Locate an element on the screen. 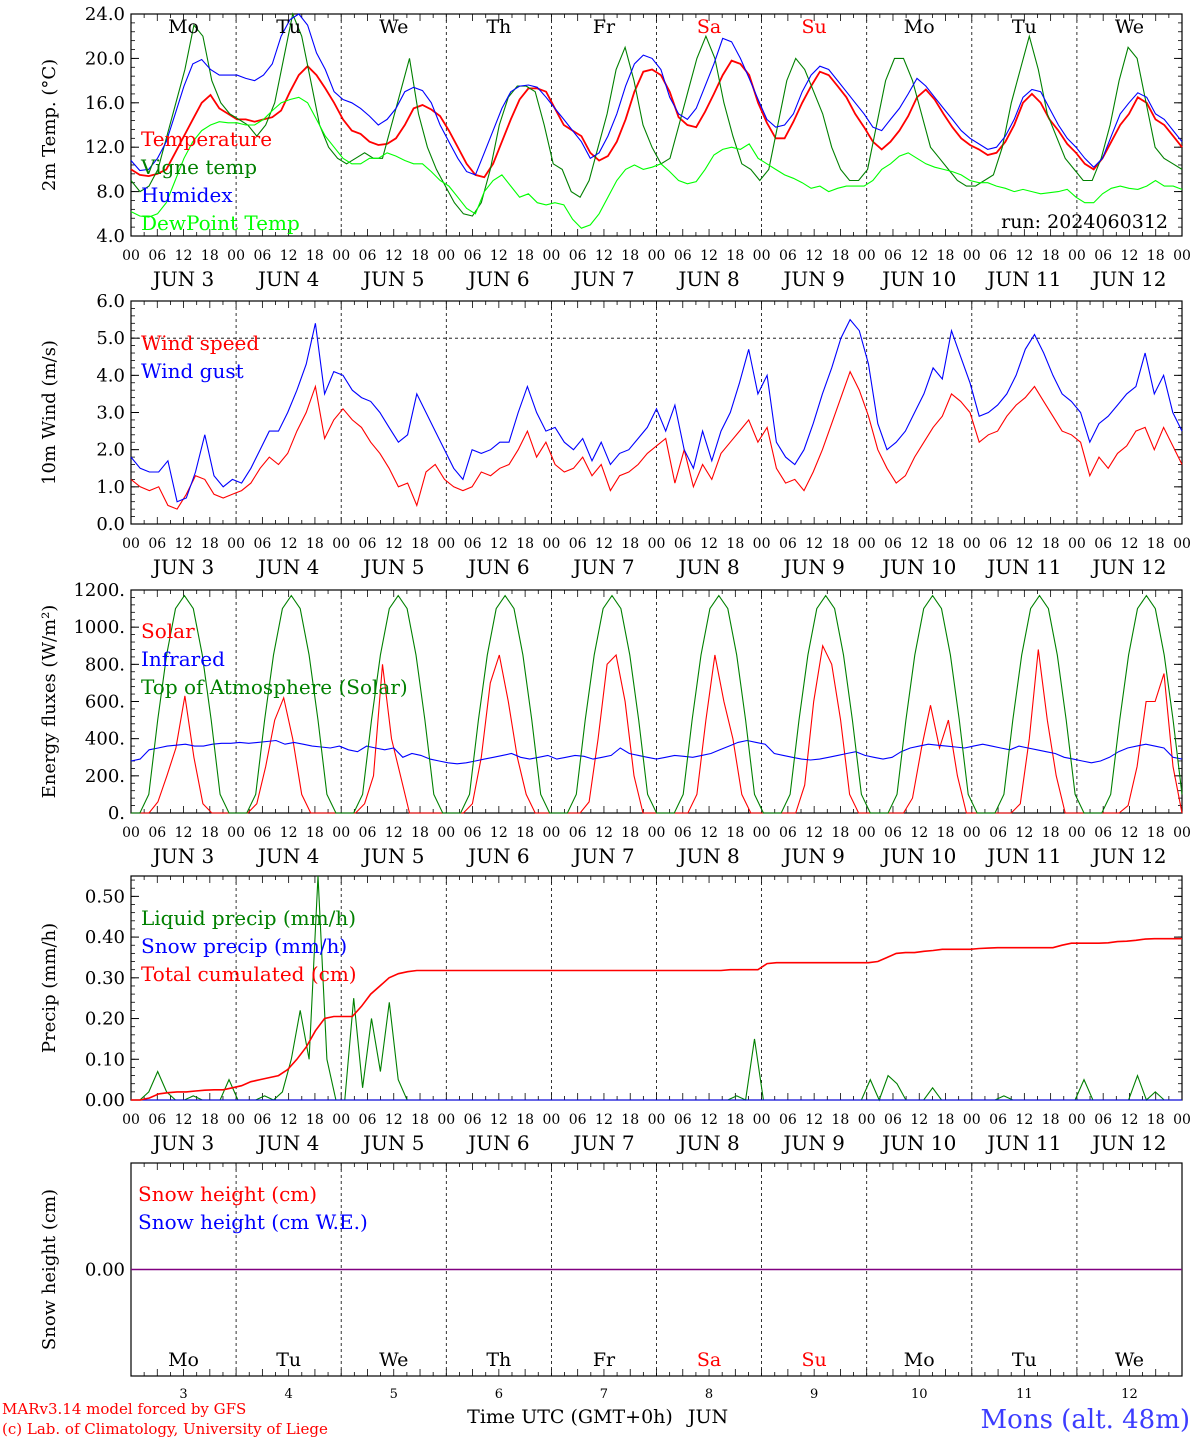 Image resolution: width=1194 pixels, height=1440 pixels. day-number-label: 6 is located at coordinates (499, 1394).